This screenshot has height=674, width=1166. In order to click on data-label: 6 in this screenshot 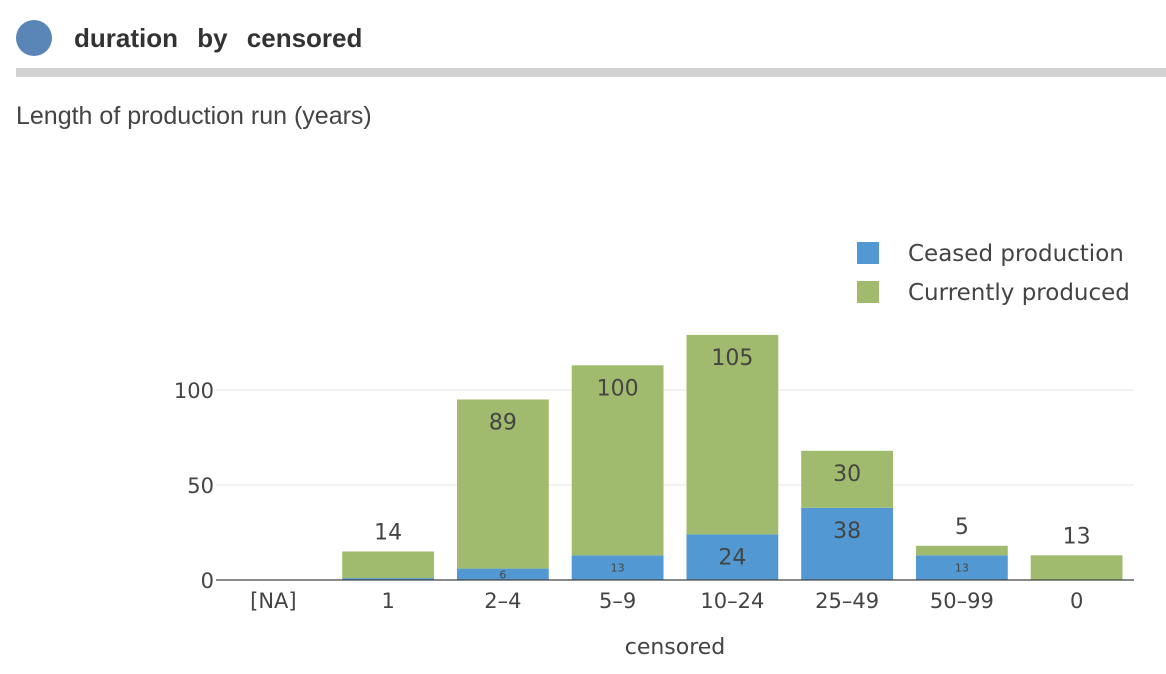, I will do `click(502, 574)`.